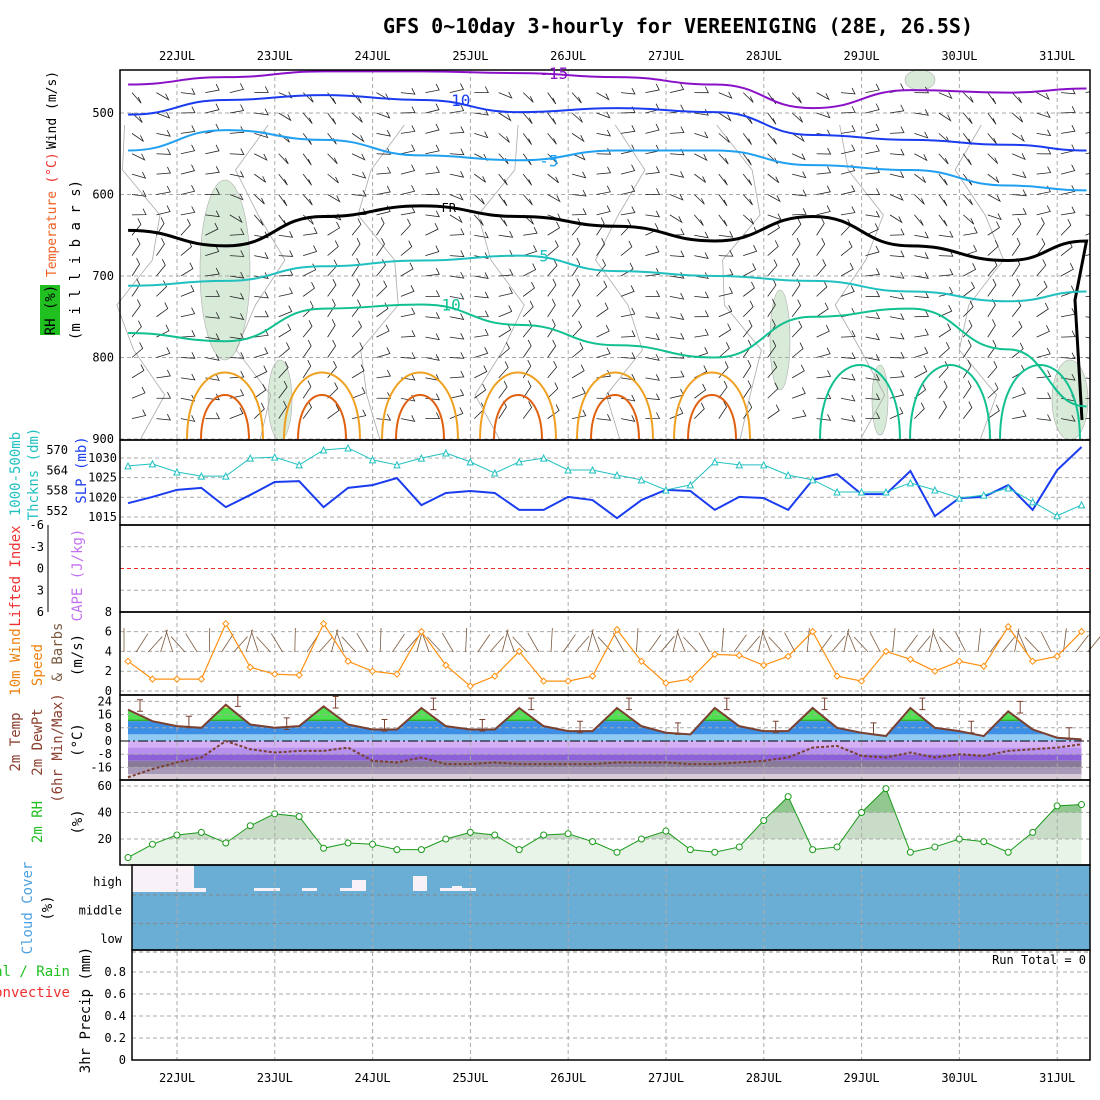 This screenshot has height=1100, width=1100. What do you see at coordinates (108, 728) in the screenshot?
I see `temperature-tick: 8` at bounding box center [108, 728].